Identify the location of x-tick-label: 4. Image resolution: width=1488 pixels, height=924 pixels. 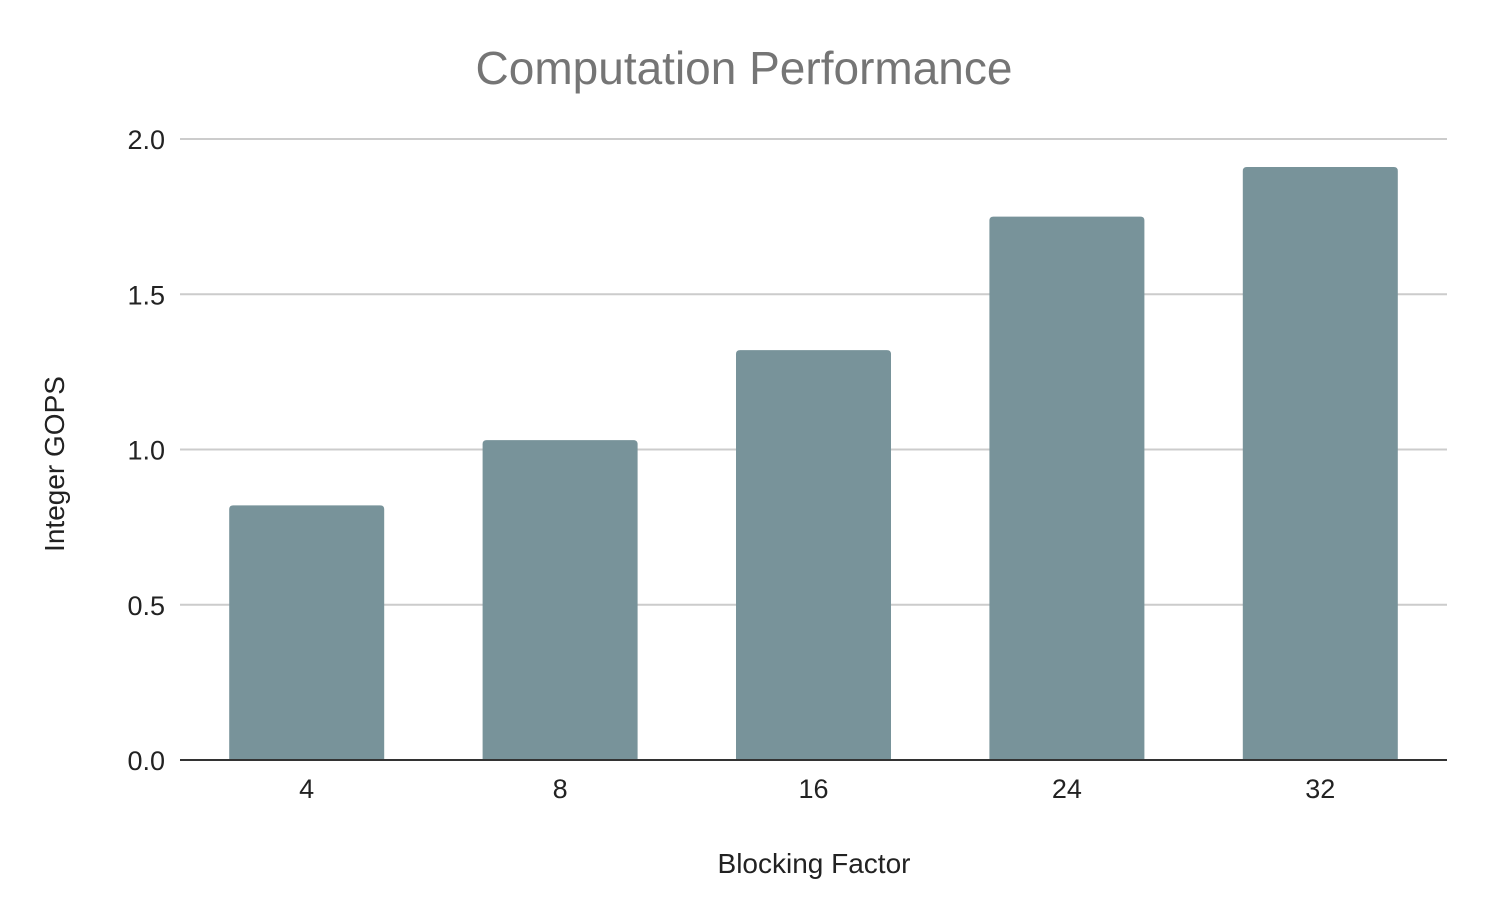
(306, 789).